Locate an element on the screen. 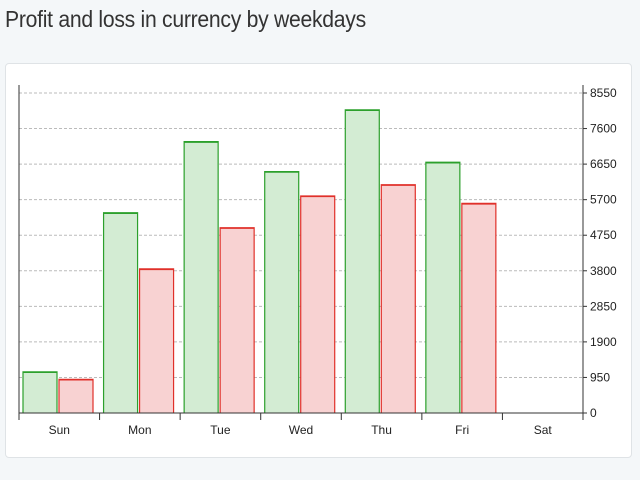 This screenshot has height=480, width=640. y-tick-label: 4750 is located at coordinates (603, 235).